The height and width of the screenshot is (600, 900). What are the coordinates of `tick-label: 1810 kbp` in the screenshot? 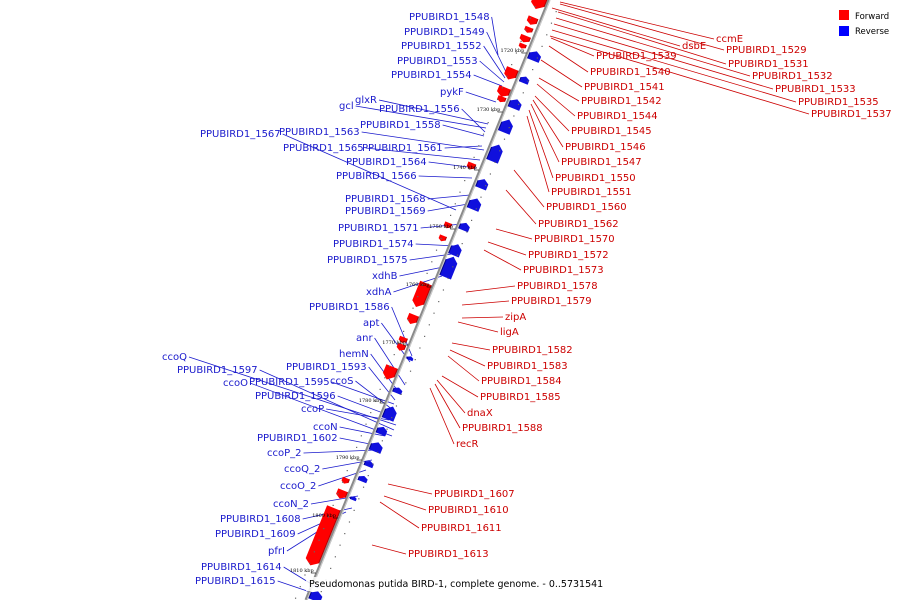 It's located at (302, 571).